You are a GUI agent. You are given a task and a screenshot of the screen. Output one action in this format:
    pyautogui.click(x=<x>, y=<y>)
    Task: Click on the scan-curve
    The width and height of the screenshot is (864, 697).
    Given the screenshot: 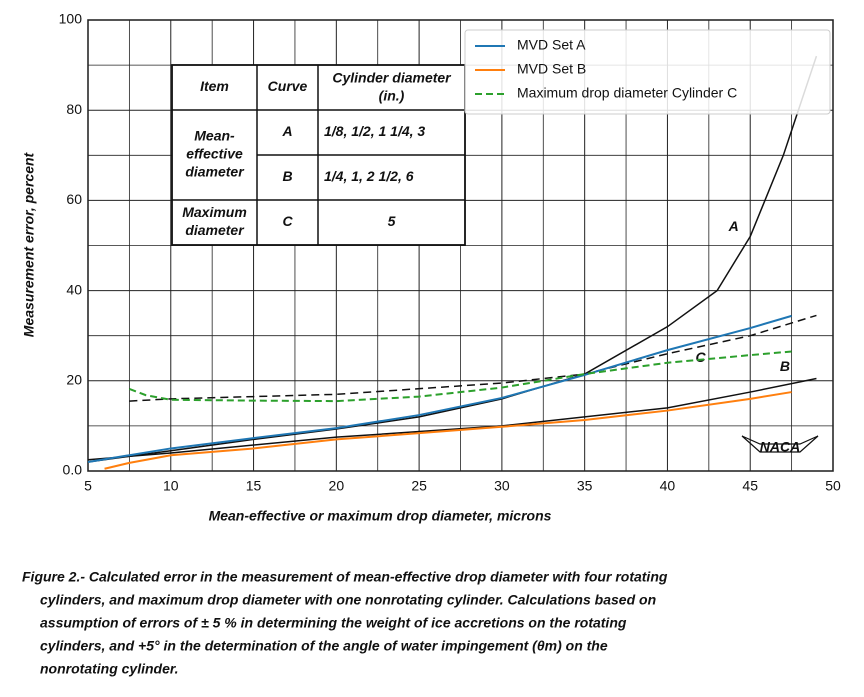 What is the action you would take?
    pyautogui.click(x=473, y=358)
    